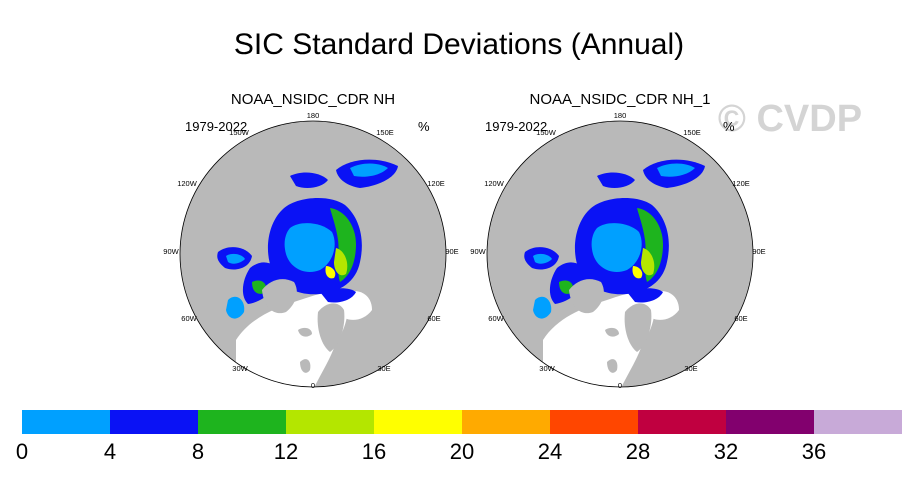  What do you see at coordinates (22, 451) in the screenshot?
I see `colorbar-label: 0` at bounding box center [22, 451].